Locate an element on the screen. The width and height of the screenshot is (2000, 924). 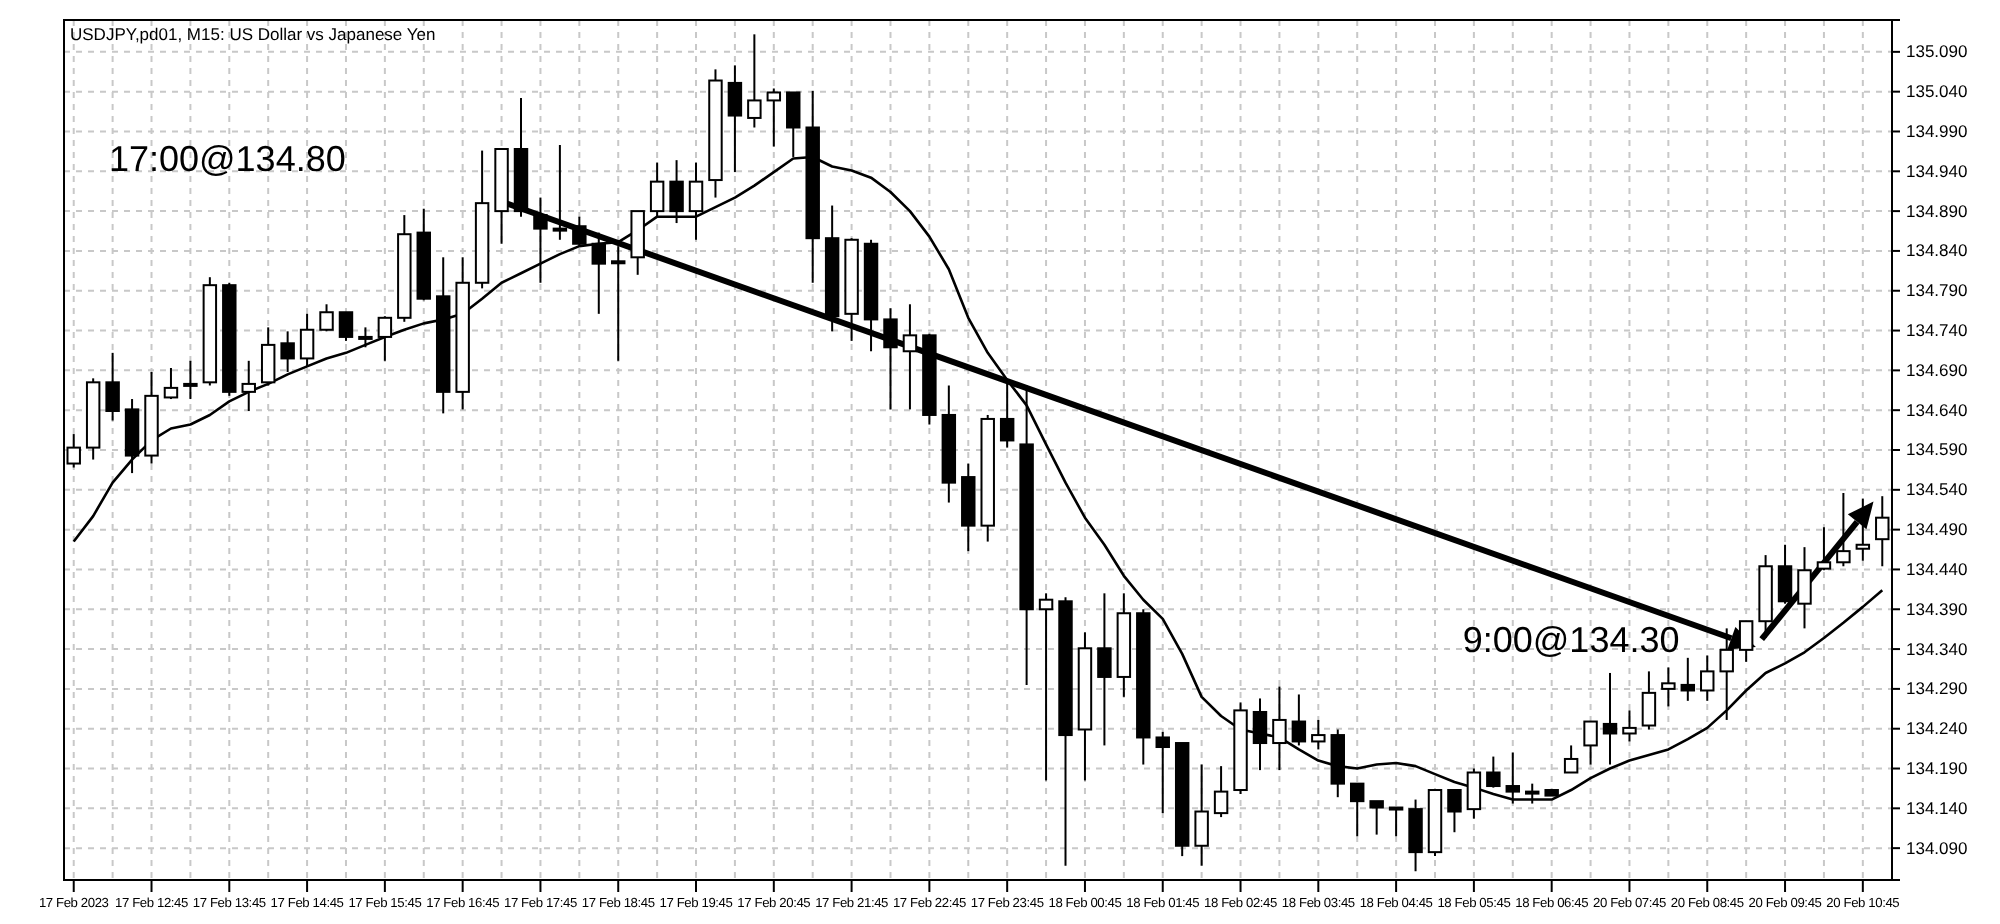
annotation: 9:00@134.30 is located at coordinates (1571, 640).